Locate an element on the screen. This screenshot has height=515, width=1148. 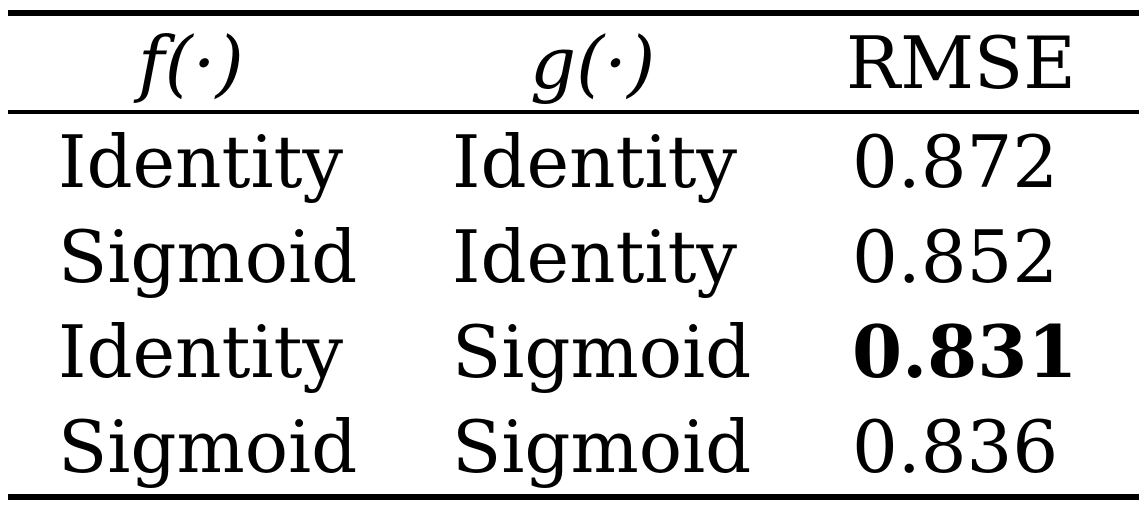
row-rmse-cell: 0.872 is located at coordinates (955, 161).